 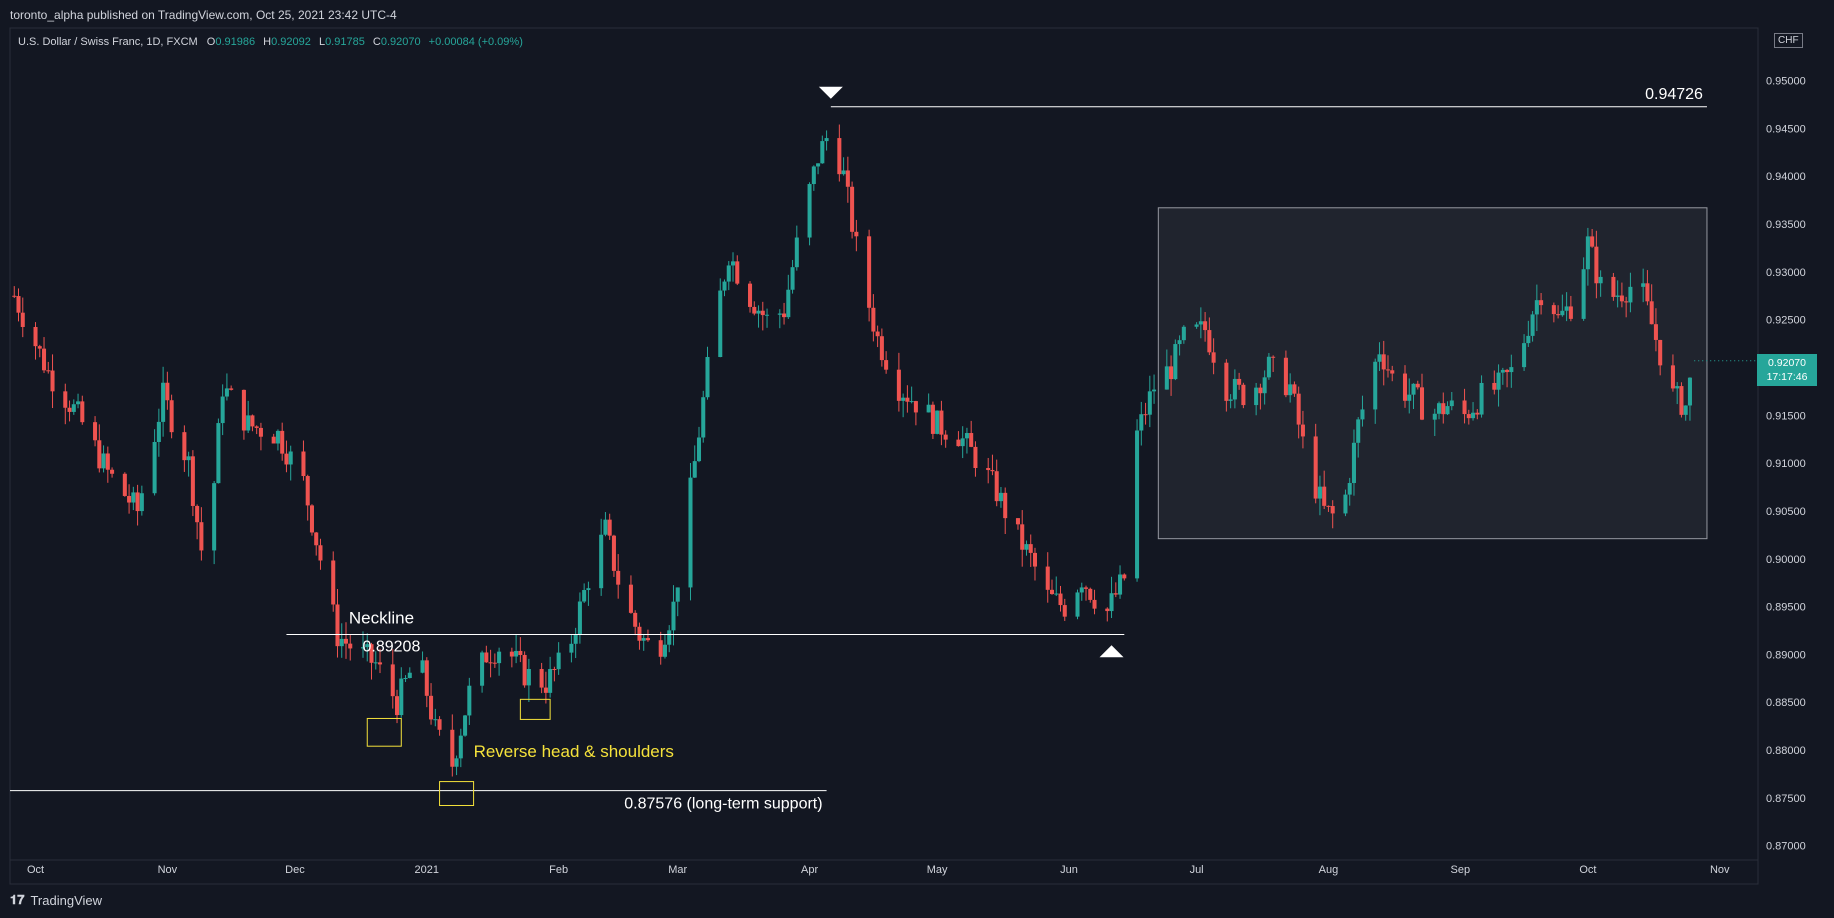 I want to click on x-tick-label: Nov, so click(x=168, y=870).